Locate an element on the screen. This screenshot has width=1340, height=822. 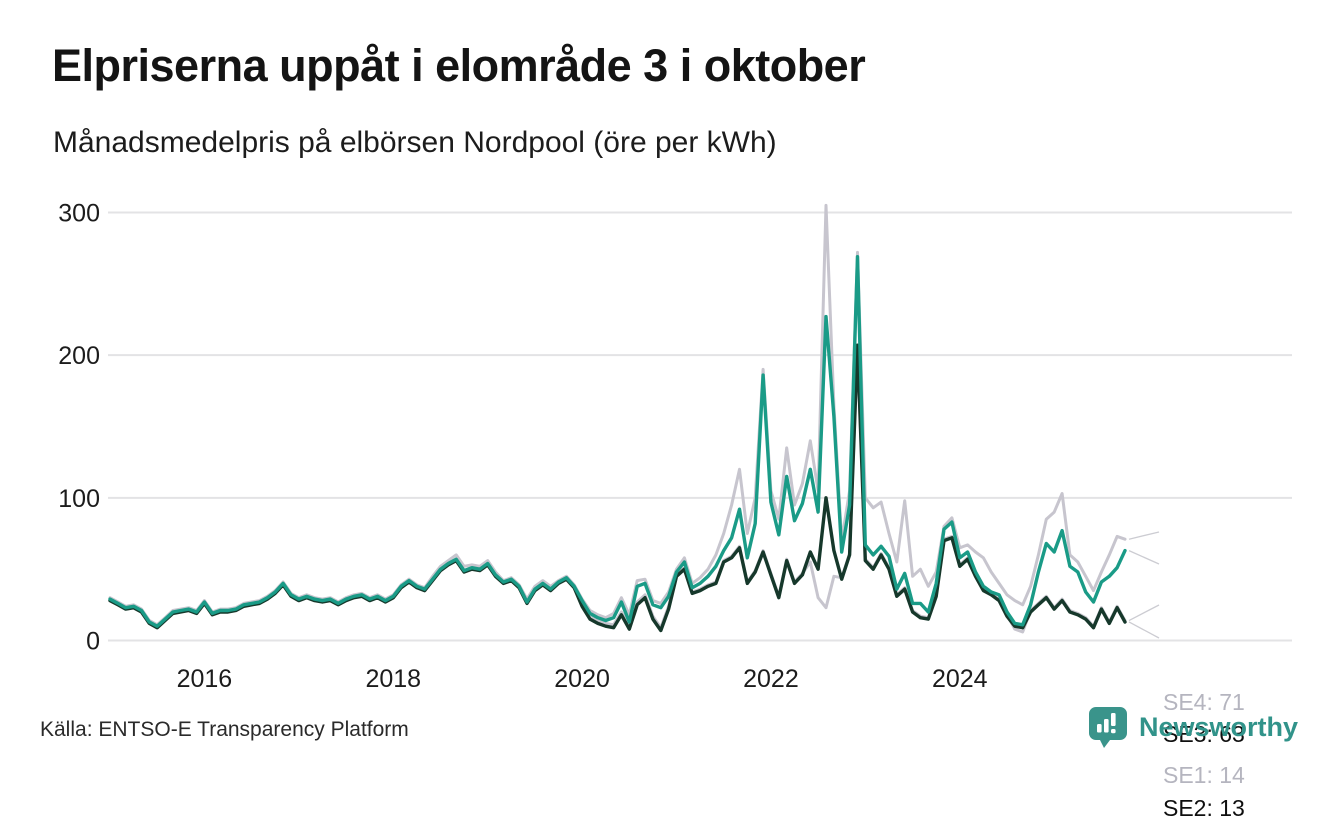
newsworthy-bubble-chart-icon is located at coordinates (1107, 727).